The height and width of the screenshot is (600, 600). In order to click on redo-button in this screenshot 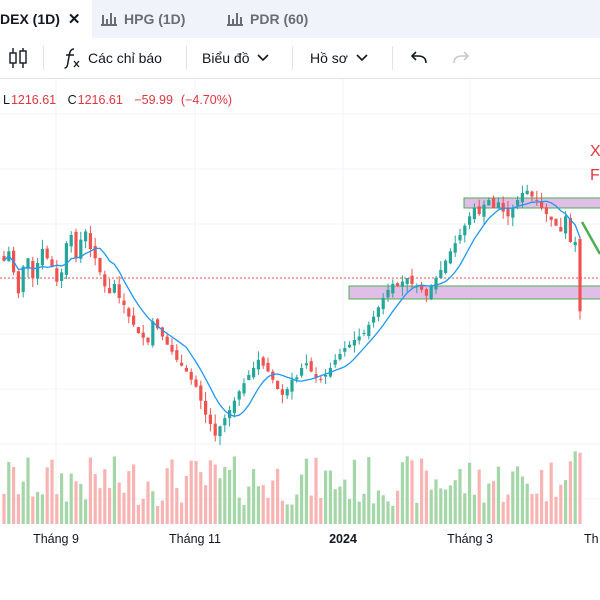, I will do `click(461, 58)`.